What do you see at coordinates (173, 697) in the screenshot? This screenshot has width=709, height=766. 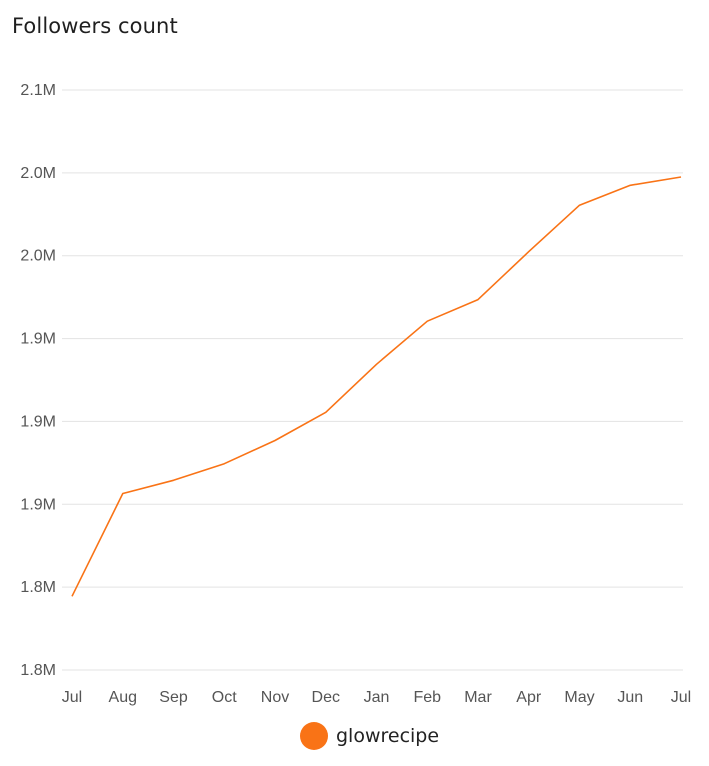 I see `x-tick-label: Sep` at bounding box center [173, 697].